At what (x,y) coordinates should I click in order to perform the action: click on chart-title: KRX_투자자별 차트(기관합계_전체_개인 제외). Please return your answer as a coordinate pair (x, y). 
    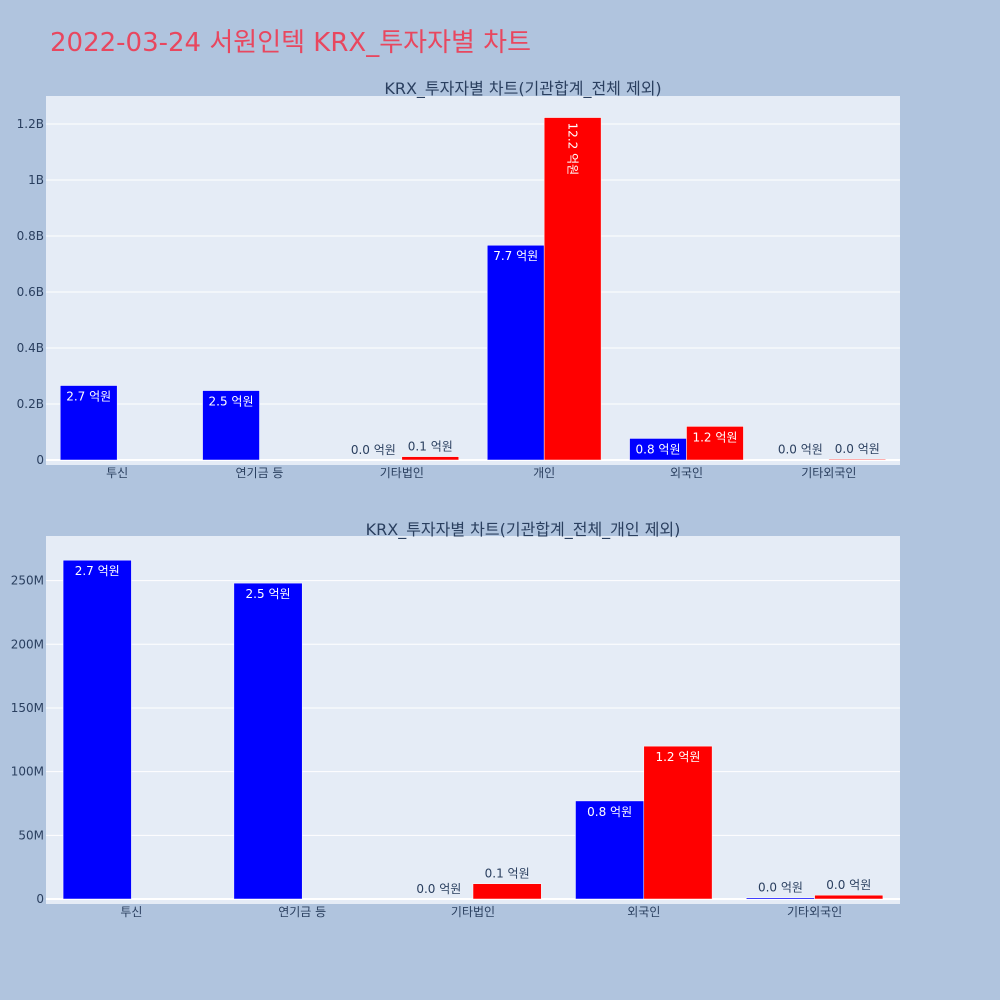
    Looking at the image, I should click on (523, 530).